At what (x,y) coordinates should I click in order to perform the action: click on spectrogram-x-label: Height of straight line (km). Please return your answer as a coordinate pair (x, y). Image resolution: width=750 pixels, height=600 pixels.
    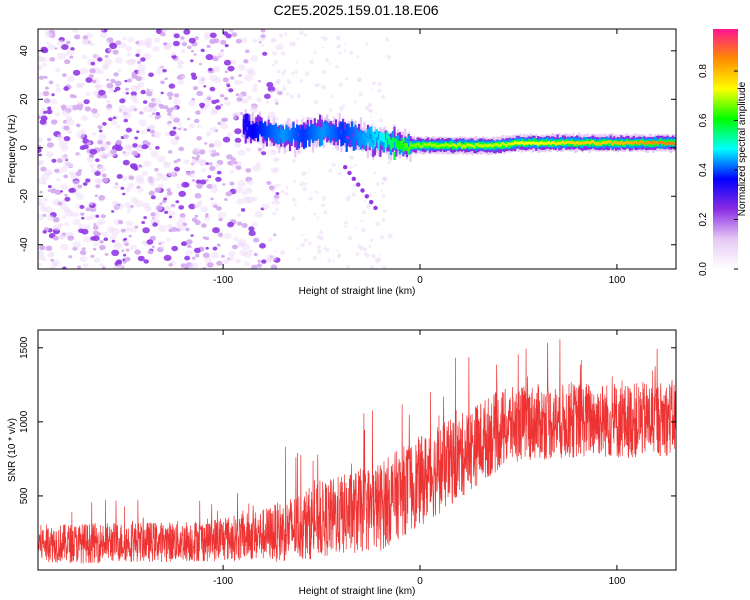
    Looking at the image, I should click on (357, 291).